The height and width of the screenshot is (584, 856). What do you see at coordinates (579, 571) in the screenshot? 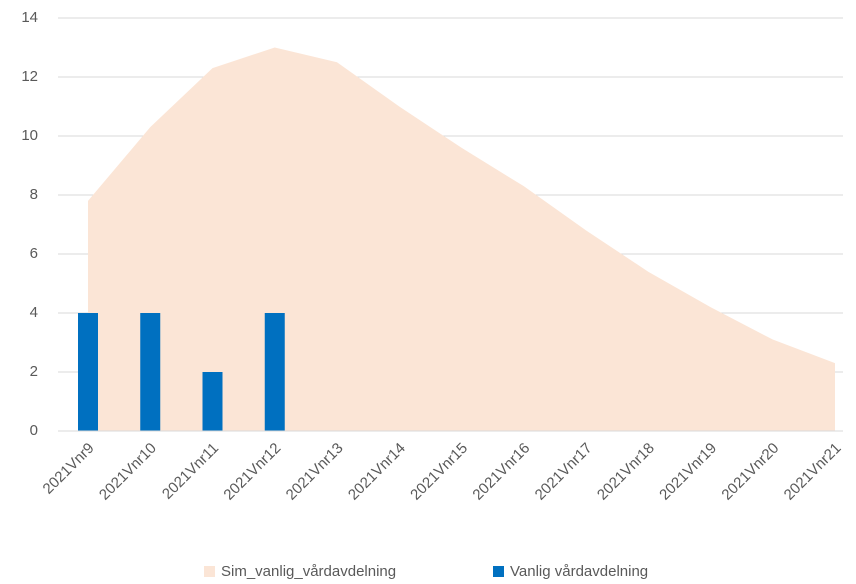
I see `legend-label: Vanlig vårdavdelning` at bounding box center [579, 571].